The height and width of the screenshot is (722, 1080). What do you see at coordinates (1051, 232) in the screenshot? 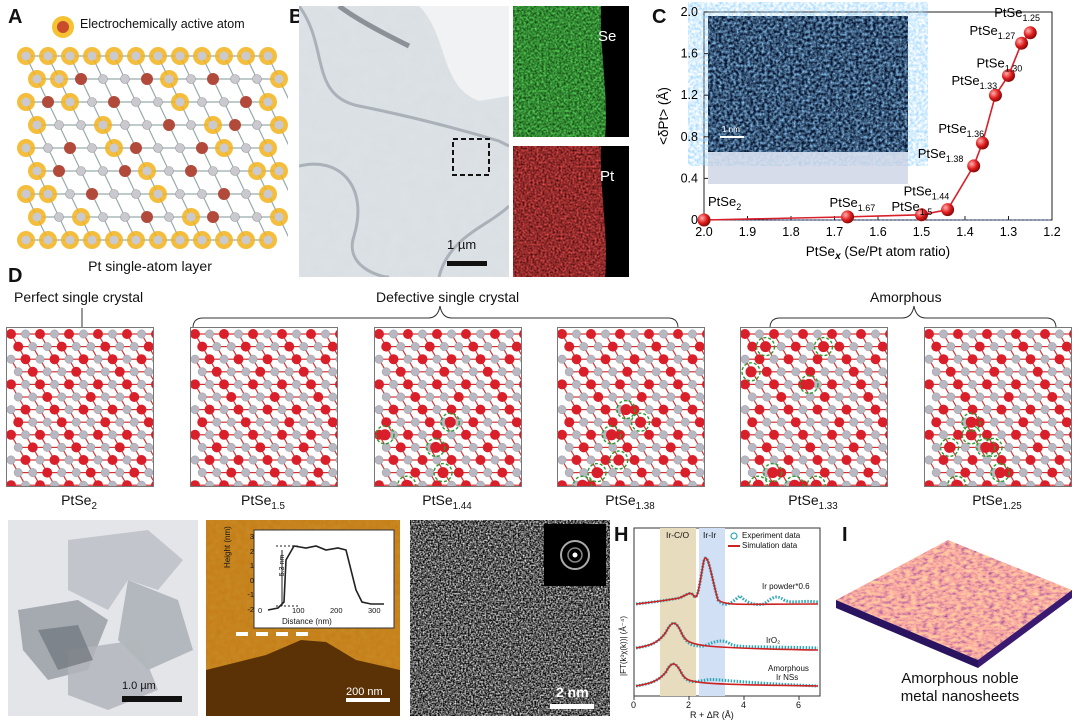
I see `x-tick-label: 1.2` at bounding box center [1051, 232].